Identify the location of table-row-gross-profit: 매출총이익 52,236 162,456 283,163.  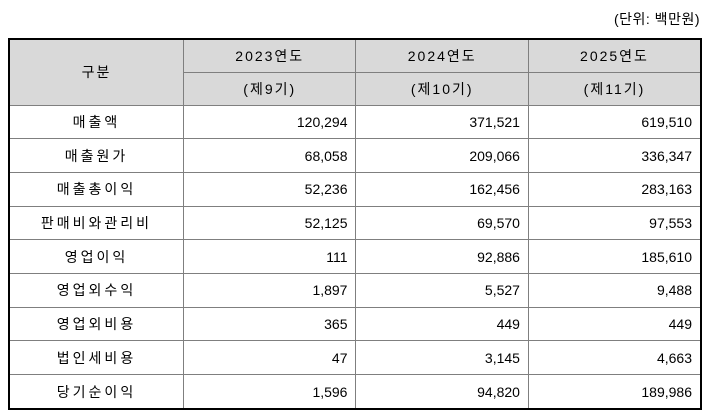
(355, 189).